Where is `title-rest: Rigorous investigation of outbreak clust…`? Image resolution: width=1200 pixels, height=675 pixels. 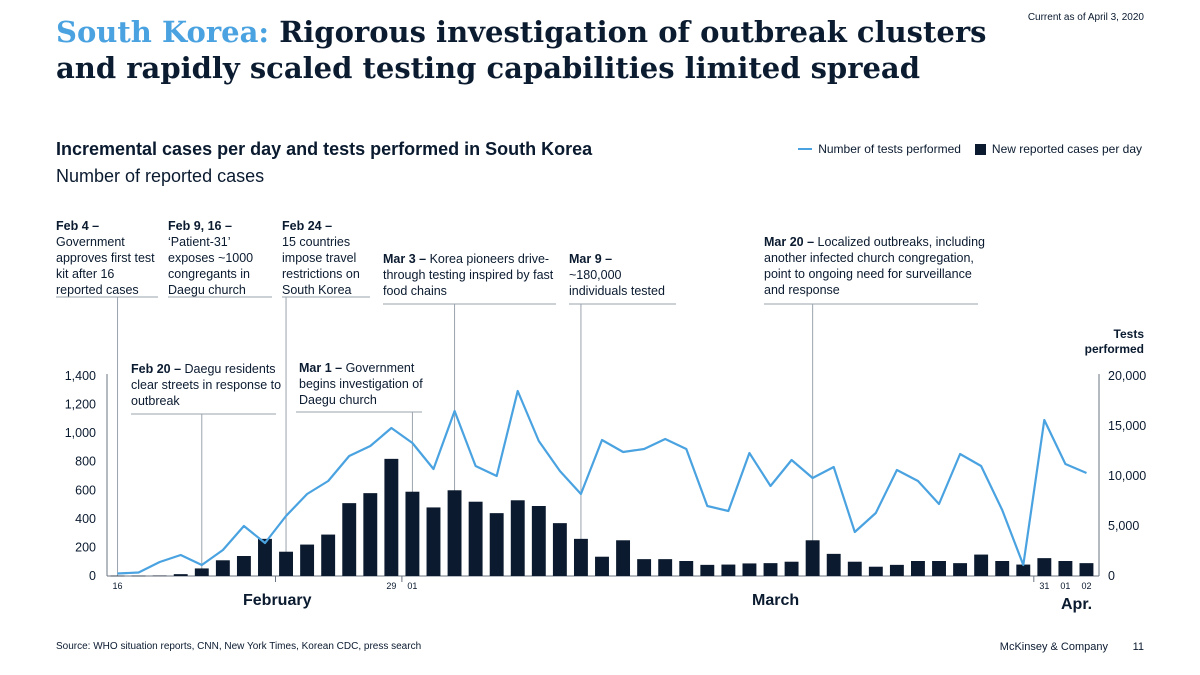
title-rest: Rigorous investigation of outbreak clust… is located at coordinates (521, 50).